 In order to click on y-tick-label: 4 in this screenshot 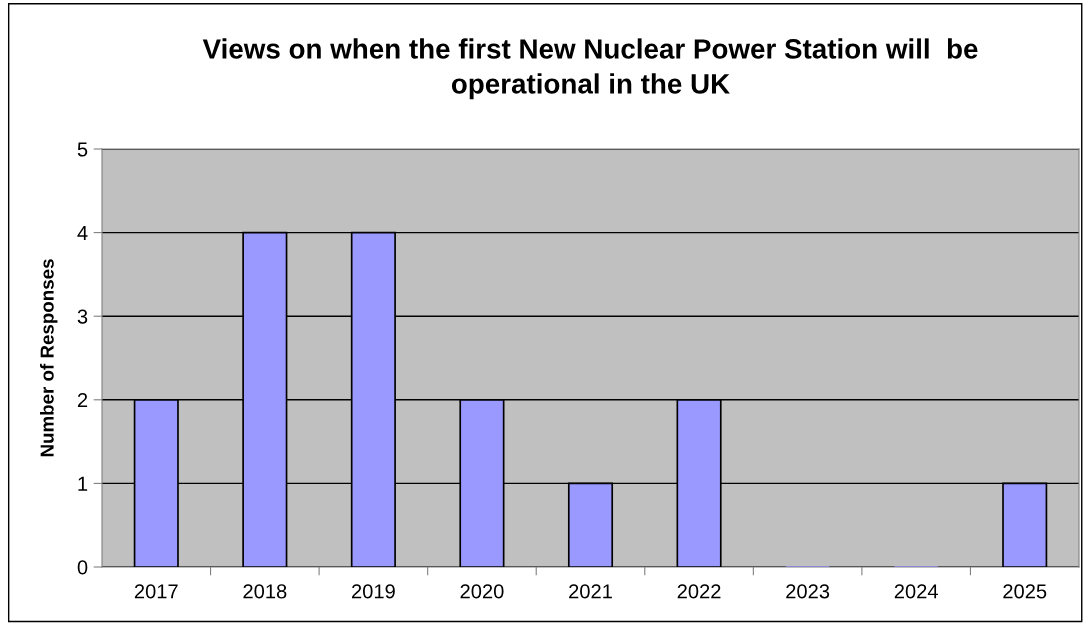, I will do `click(82, 233)`.